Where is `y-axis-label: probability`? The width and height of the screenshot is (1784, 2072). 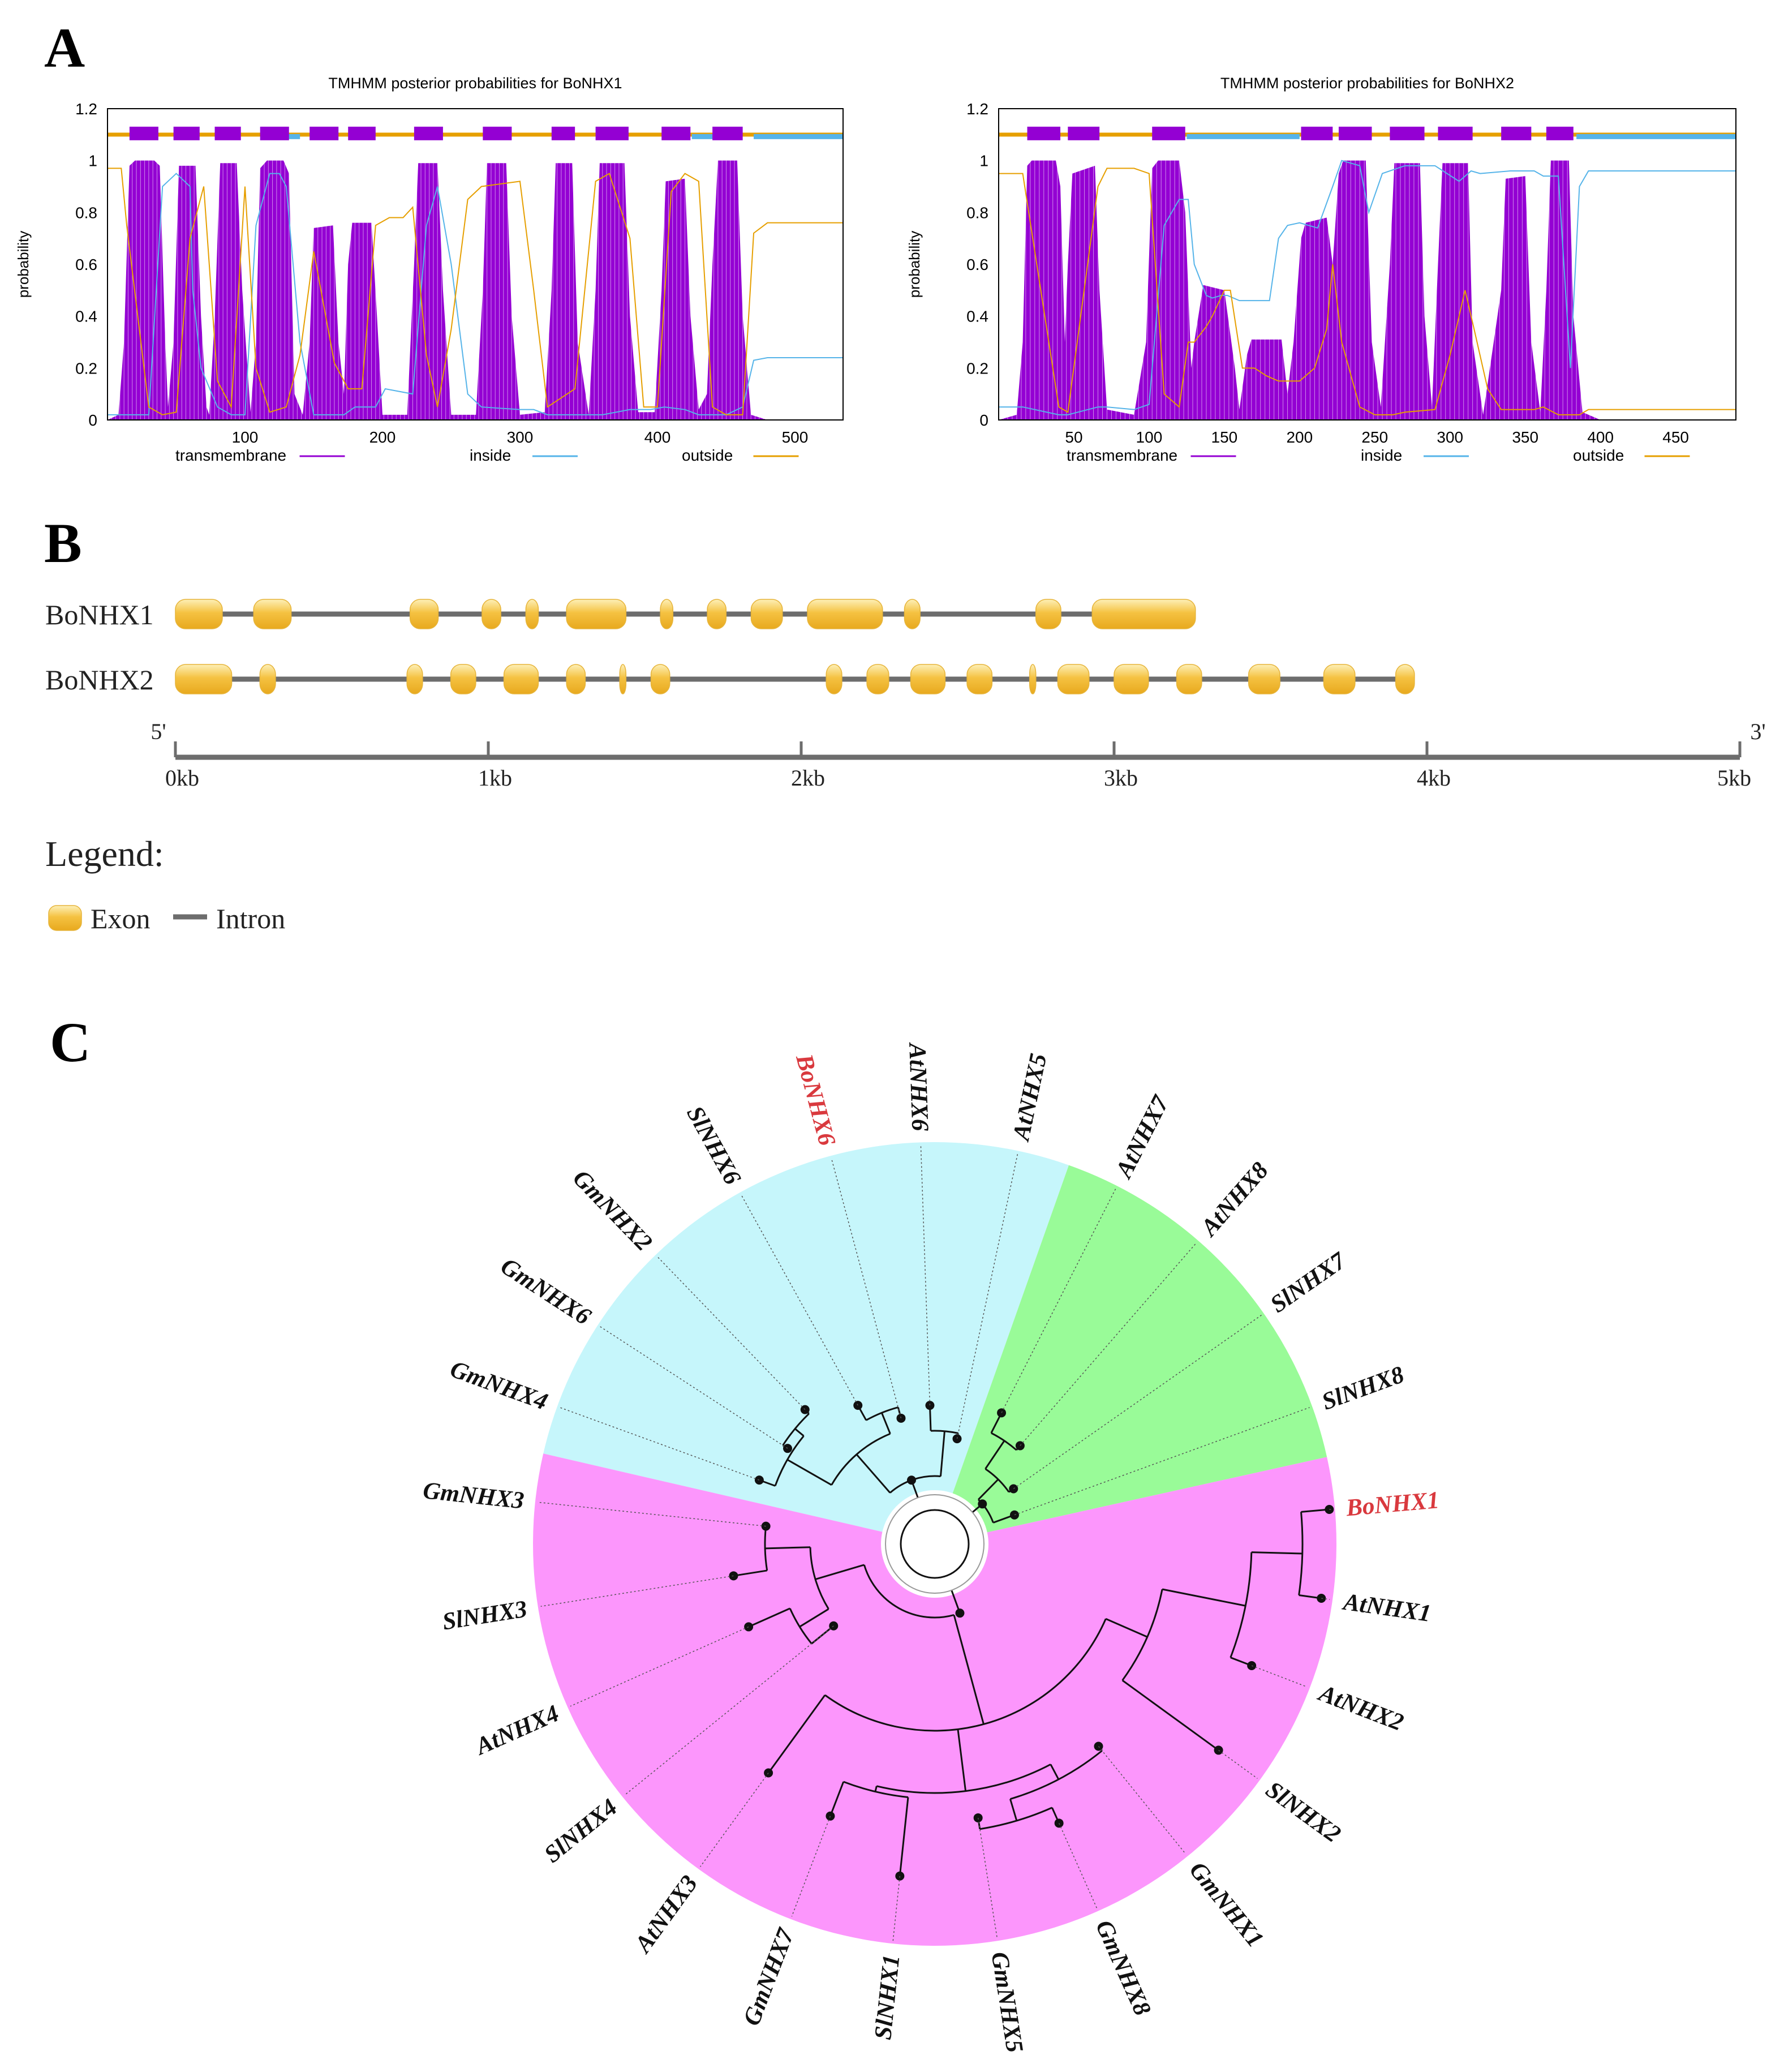
y-axis-label: probability is located at coordinates (23, 264).